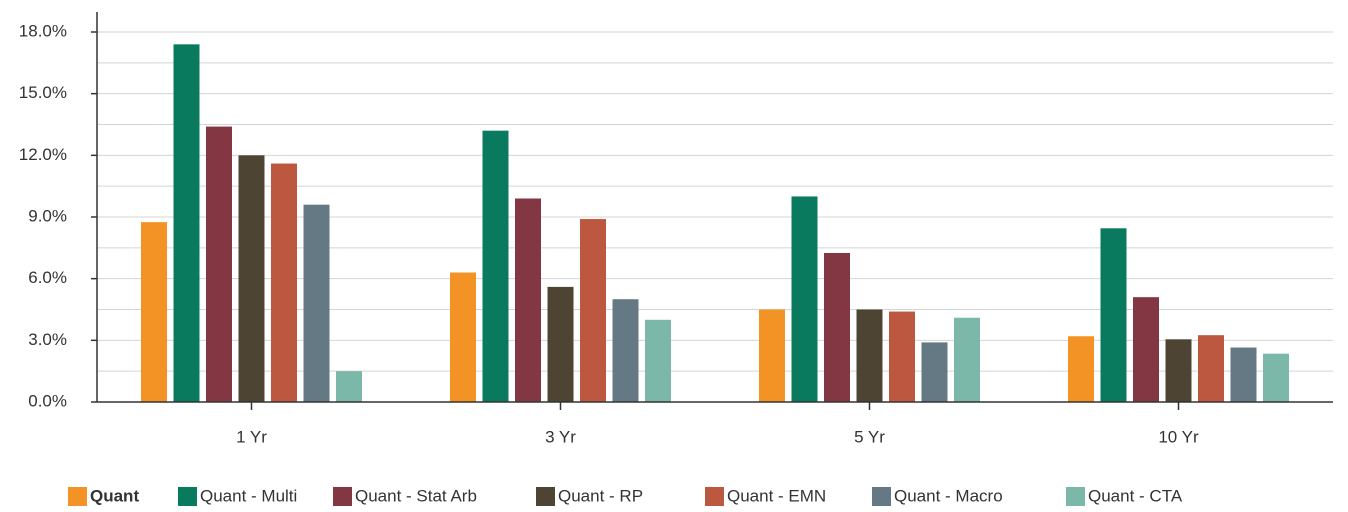 Image resolution: width=1348 pixels, height=512 pixels. What do you see at coordinates (47, 339) in the screenshot?
I see `y-tick-label: 3.0%` at bounding box center [47, 339].